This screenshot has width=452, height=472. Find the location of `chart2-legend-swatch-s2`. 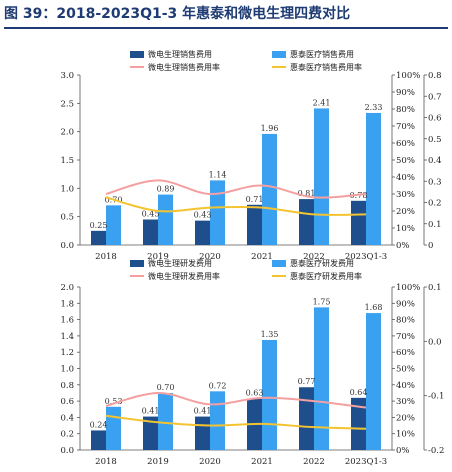

chart2-legend-swatch-s2 is located at coordinates (279, 263).